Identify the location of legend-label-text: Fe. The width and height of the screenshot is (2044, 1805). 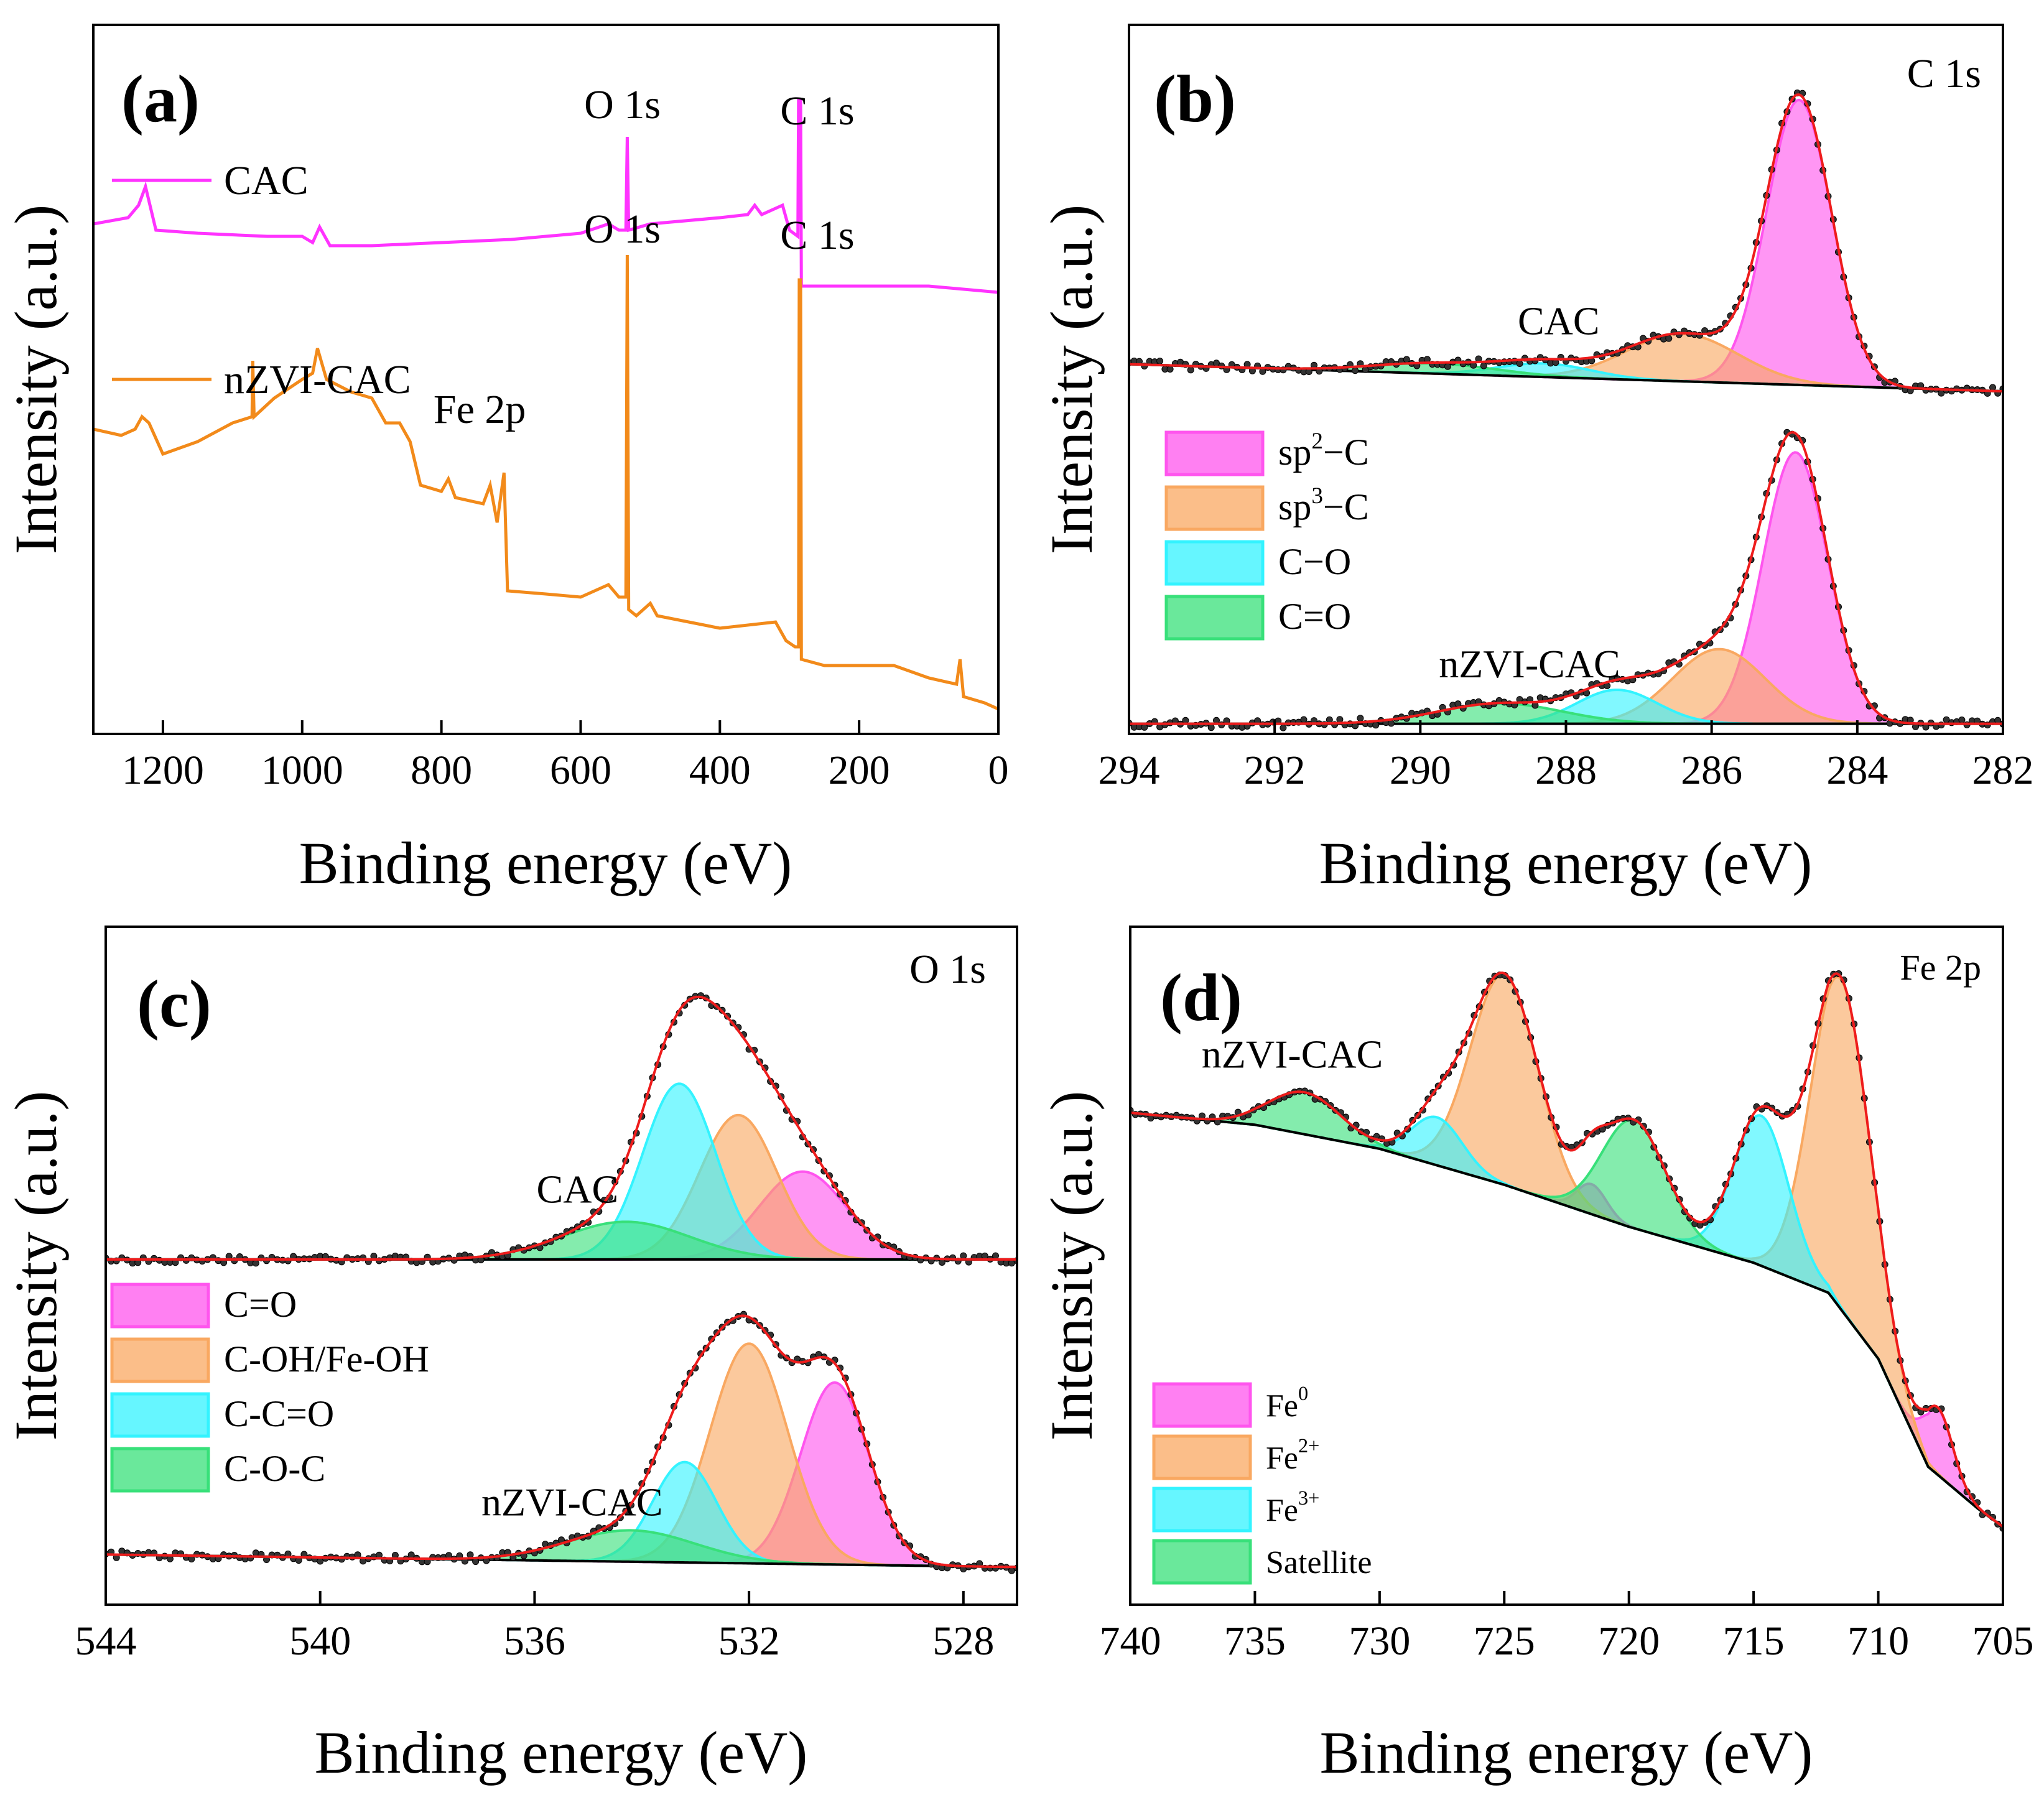
(1282, 1406).